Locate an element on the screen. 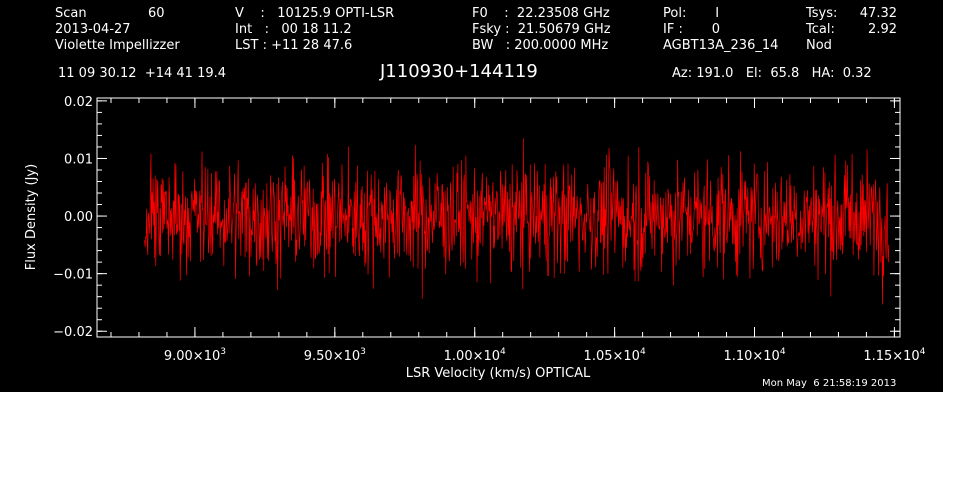 This screenshot has height=490, width=962. x-tick-label: 1.15×10⁴ is located at coordinates (894, 355).